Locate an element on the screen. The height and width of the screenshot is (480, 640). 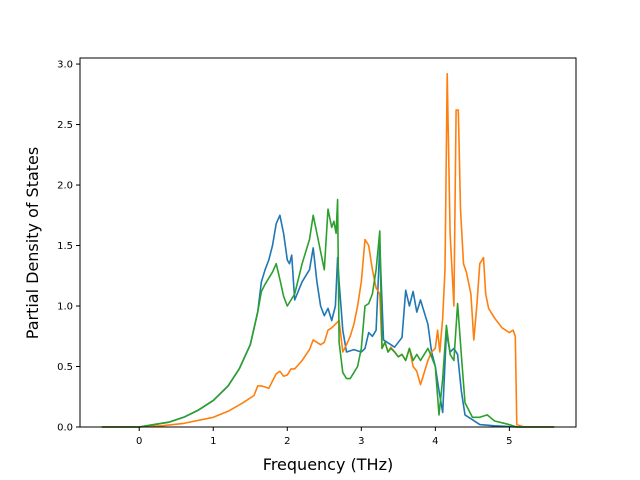
x-tick-label: 5 is located at coordinates (509, 441).